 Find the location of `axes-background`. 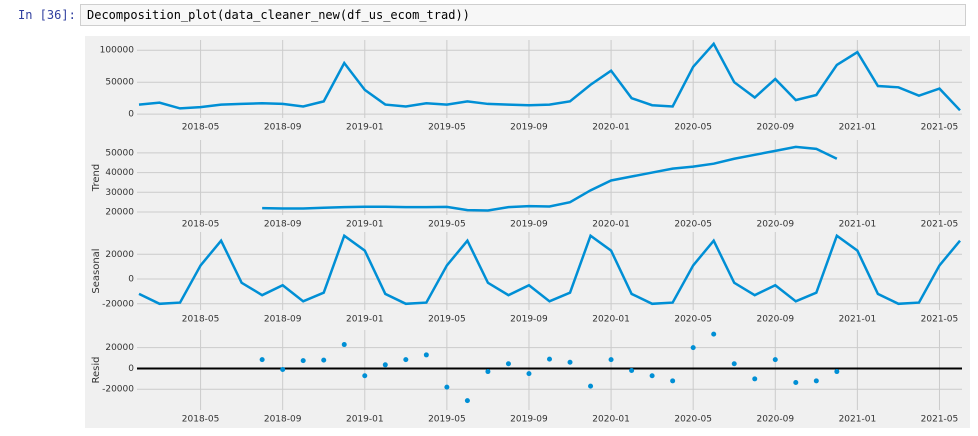

axes-background is located at coordinates (549, 177).